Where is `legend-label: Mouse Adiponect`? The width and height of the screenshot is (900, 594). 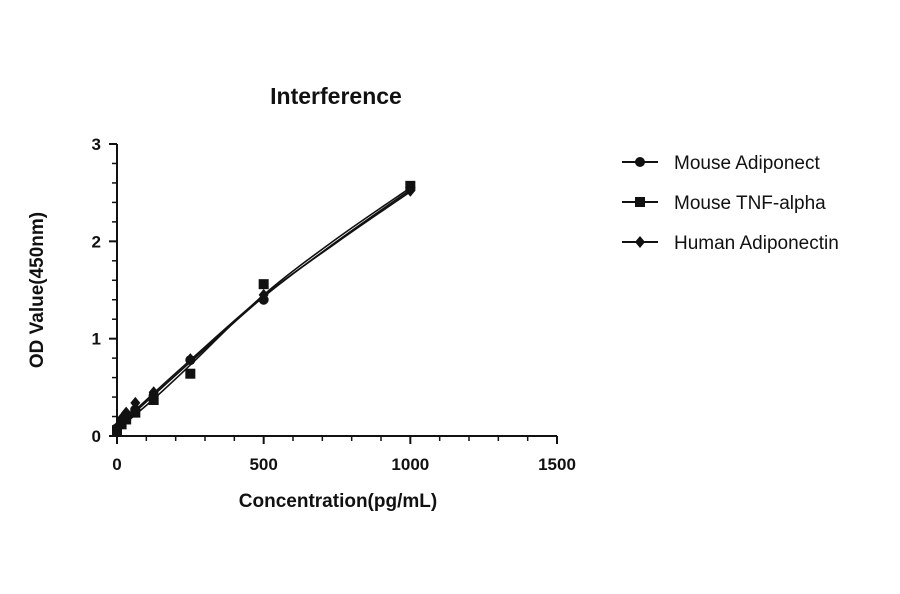 legend-label: Mouse Adiponect is located at coordinates (747, 163).